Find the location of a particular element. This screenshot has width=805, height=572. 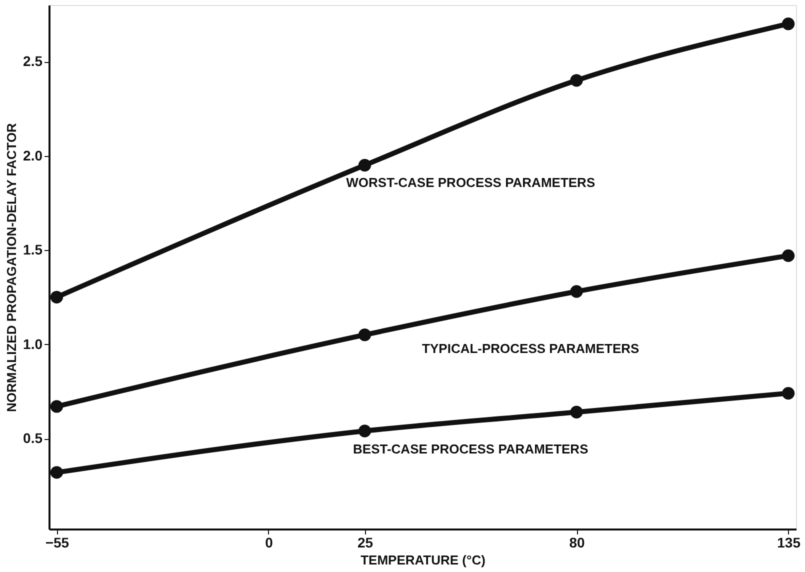

y-tick-label: 1.0 is located at coordinates (33, 344).